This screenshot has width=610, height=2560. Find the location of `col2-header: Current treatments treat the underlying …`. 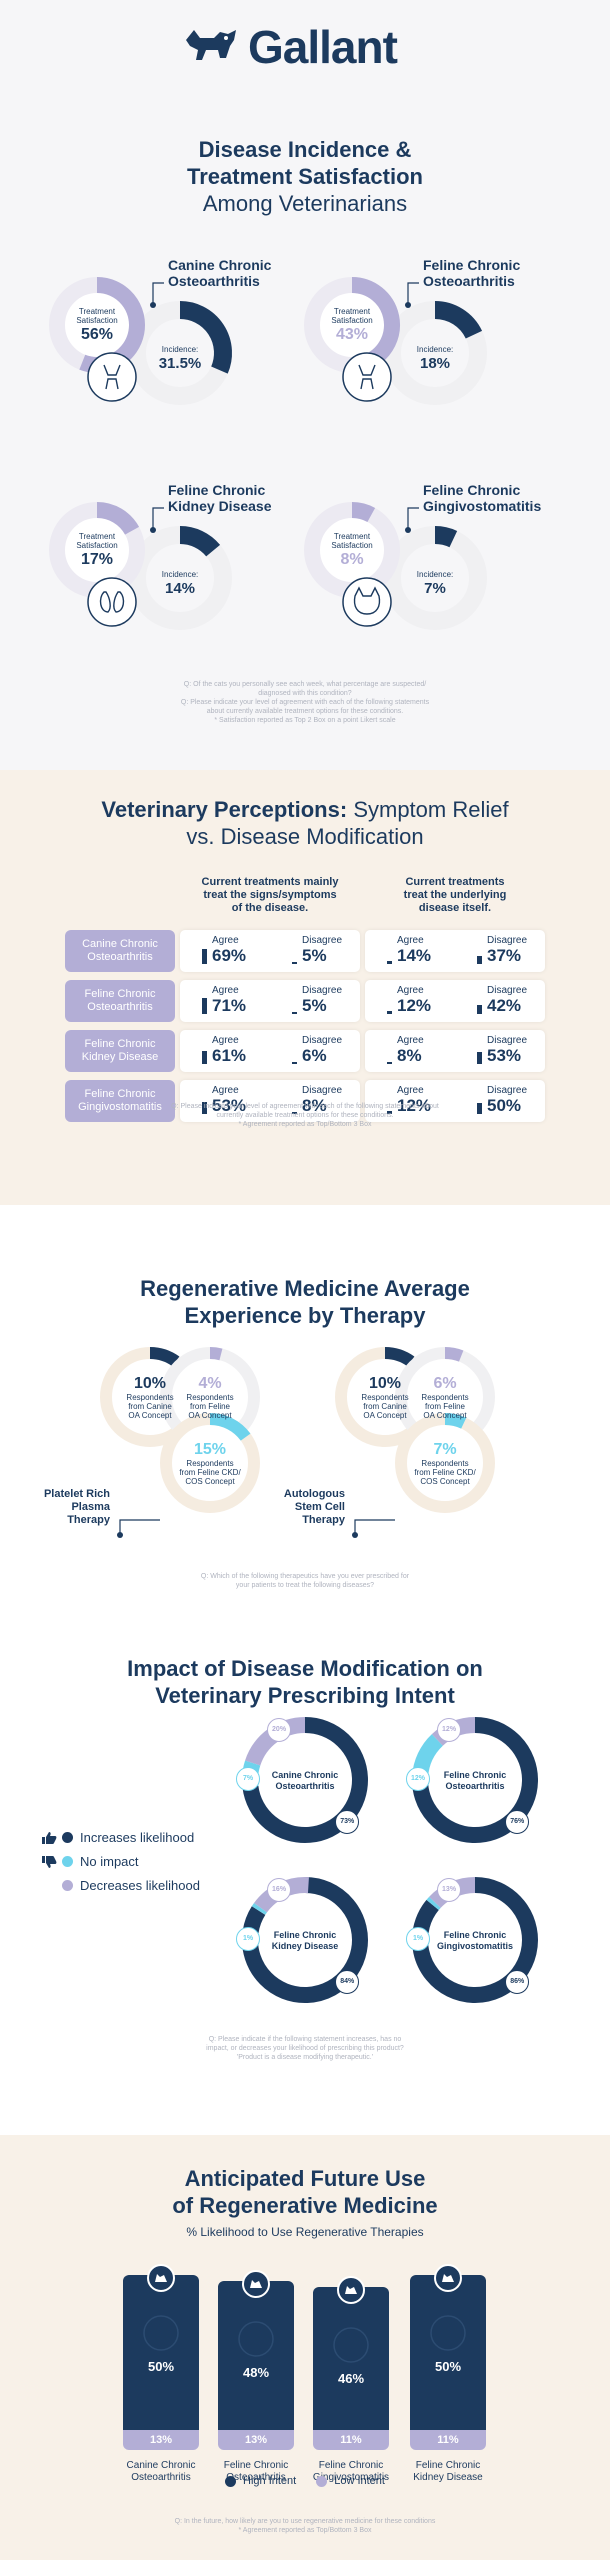

col2-header: Current treatments treat the underlying … is located at coordinates (455, 895).